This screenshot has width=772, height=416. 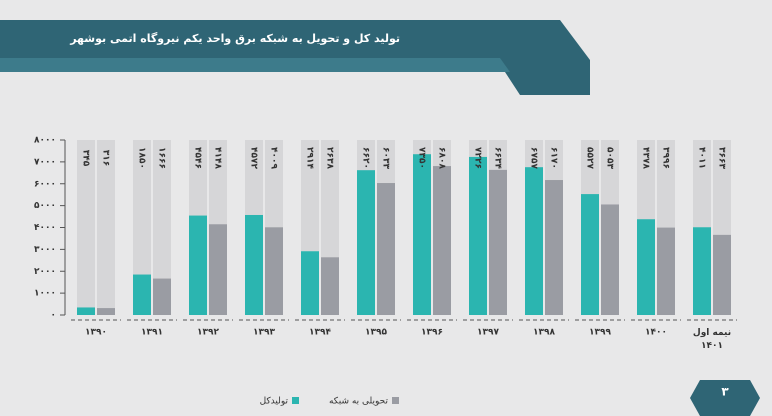 What do you see at coordinates (610, 158) in the screenshot?
I see `value-label: ۵۰۵۳` at bounding box center [610, 158].